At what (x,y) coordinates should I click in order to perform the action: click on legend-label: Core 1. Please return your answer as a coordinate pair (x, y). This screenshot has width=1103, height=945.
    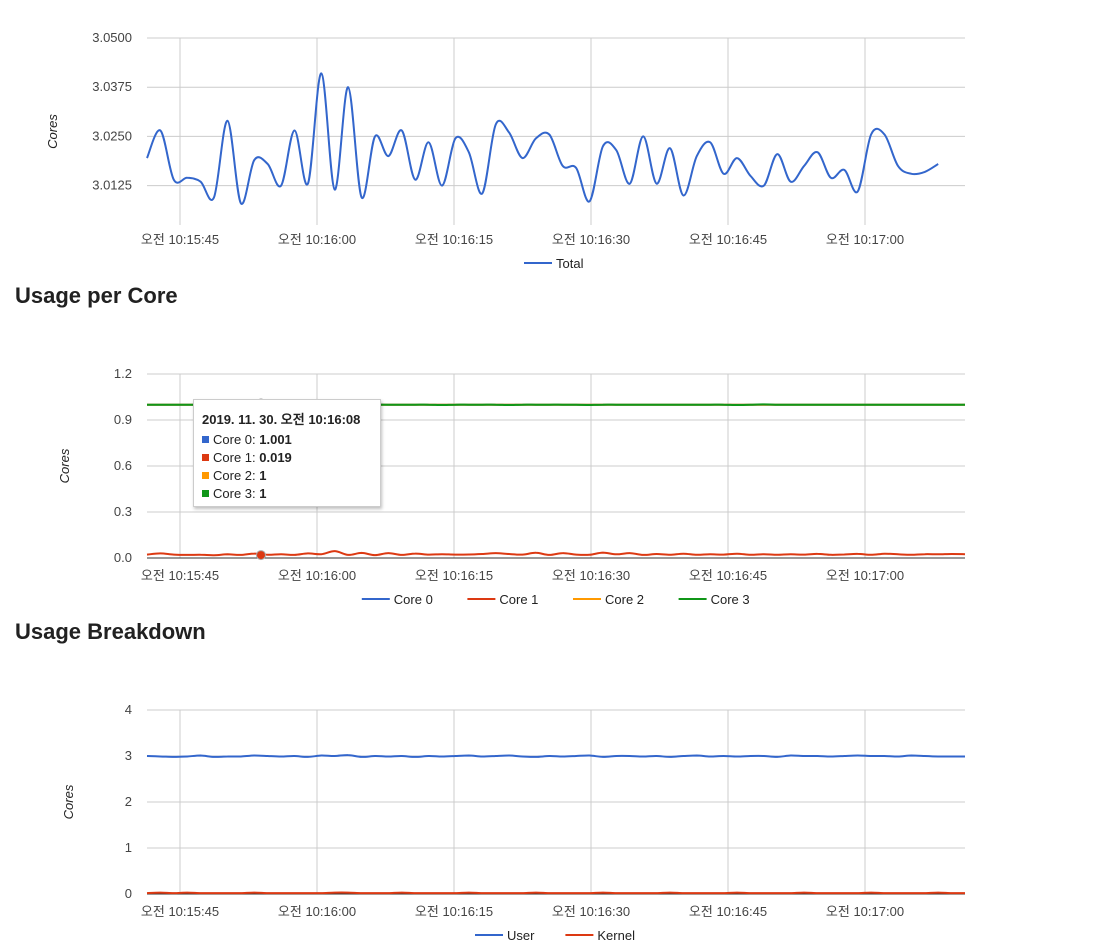
    Looking at the image, I should click on (518, 599).